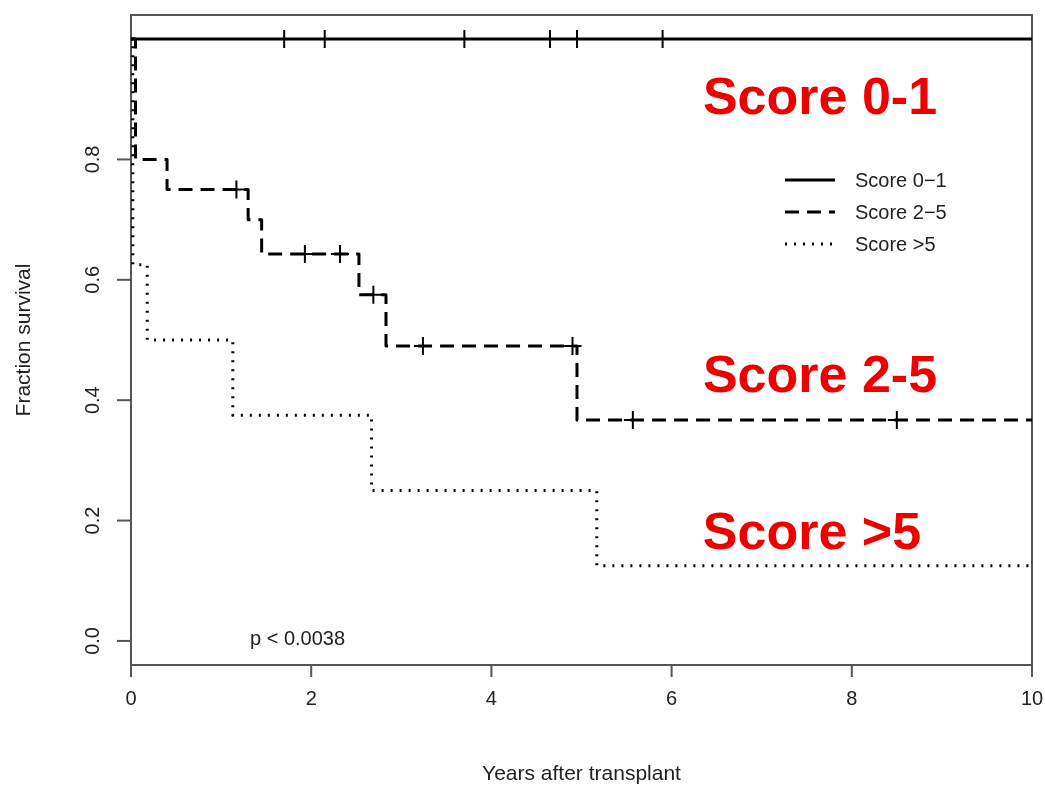  Describe the element at coordinates (22, 340) in the screenshot. I see `y-axis-title: Fraction survival` at that location.